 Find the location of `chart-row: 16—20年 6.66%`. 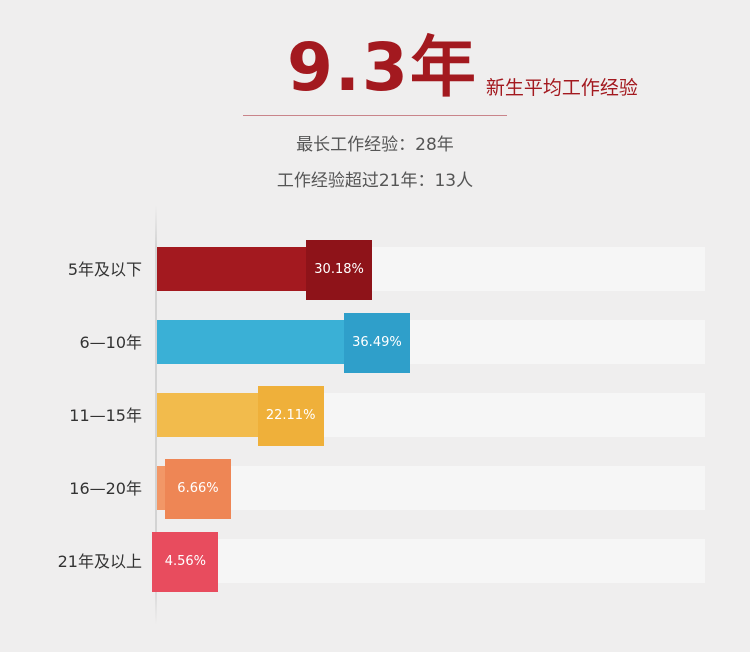

chart-row: 16—20年 6.66% is located at coordinates (375, 489).